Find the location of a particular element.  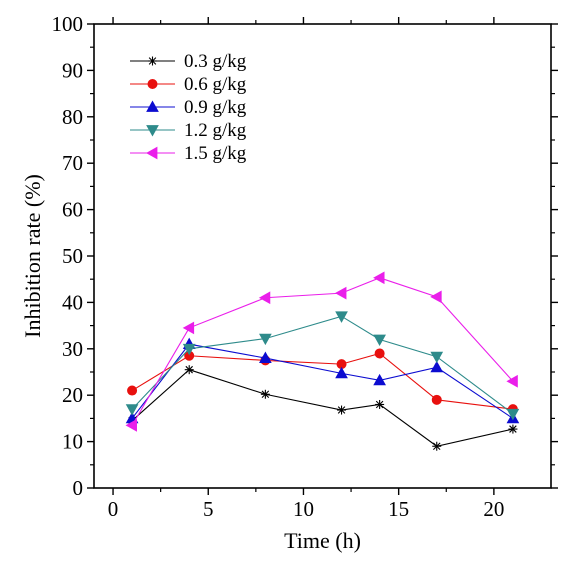

y-tick-label: 70 is located at coordinates (72, 163).